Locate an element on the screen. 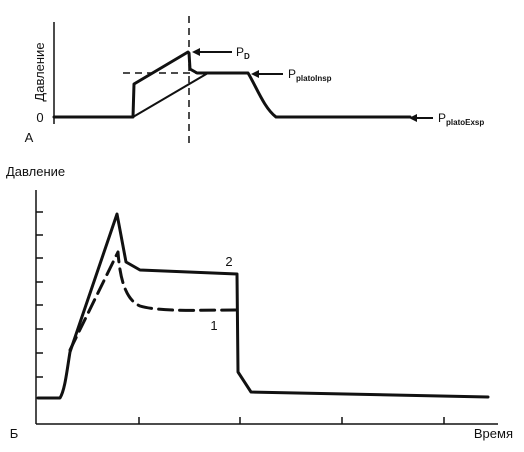 Image resolution: width=524 pixels, height=452 pixels. curve-1-dashed is located at coordinates (153, 301).